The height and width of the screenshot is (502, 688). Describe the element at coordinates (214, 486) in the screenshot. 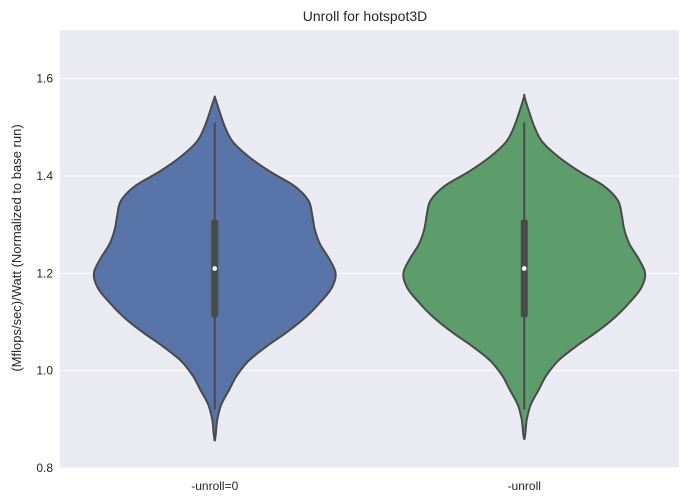

I see `x-tick-label: -unroll=0` at that location.